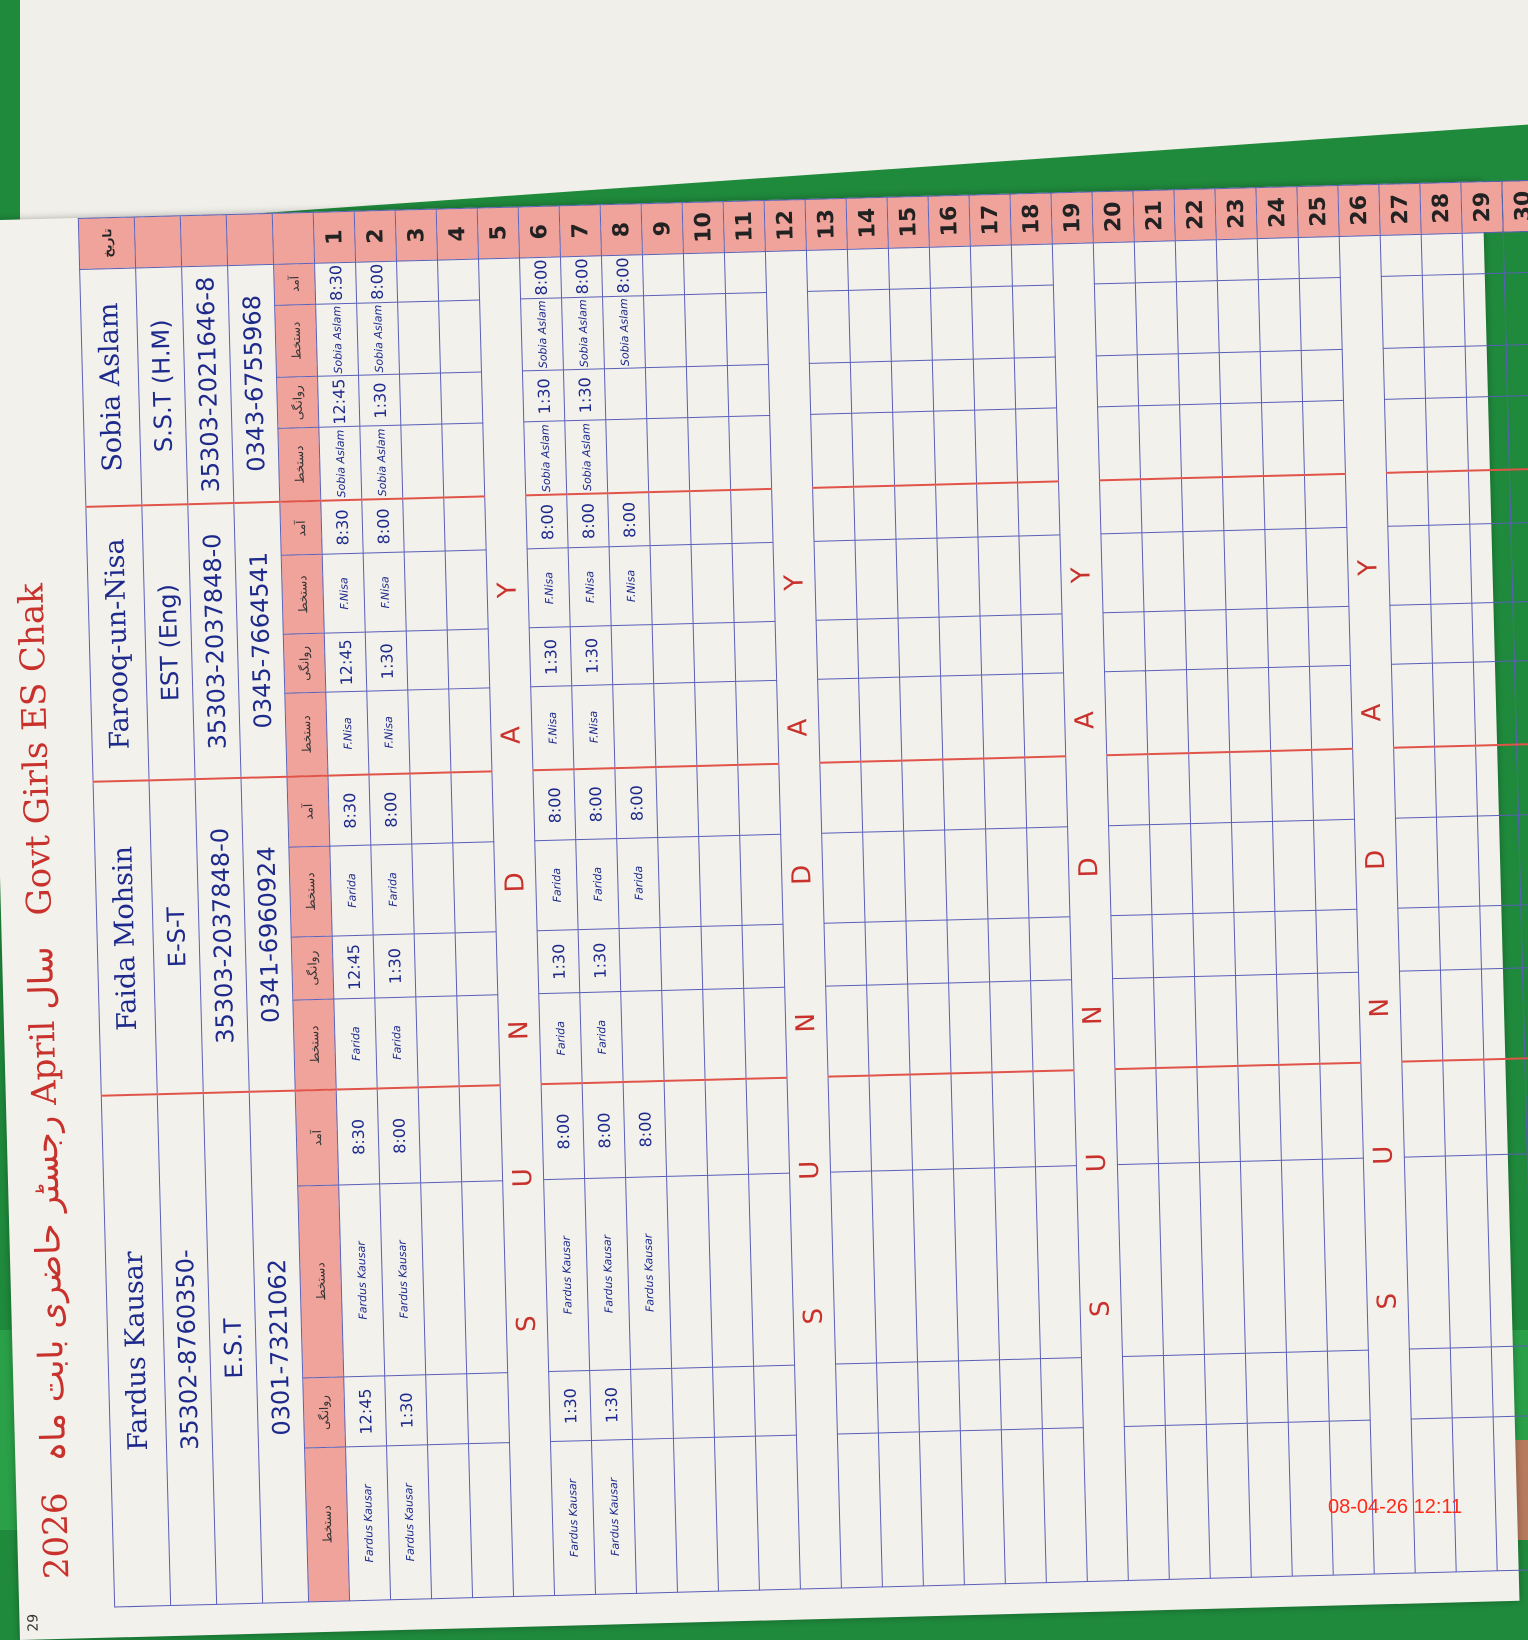 Image resolution: width=1528 pixels, height=1640 pixels. Describe the element at coordinates (375, 236) in the screenshot. I see `day-number: 2` at that location.